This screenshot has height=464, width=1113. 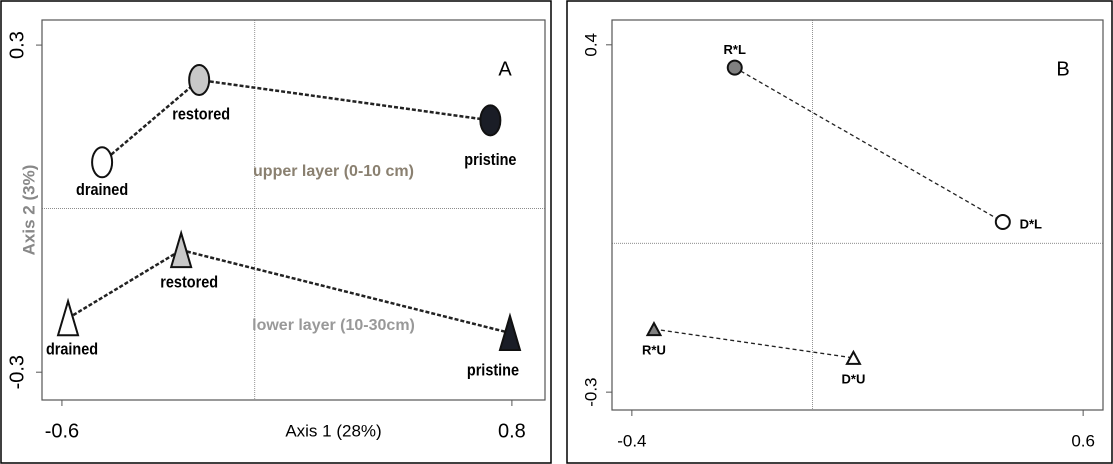 What do you see at coordinates (631, 440) in the screenshot?
I see `x-tick-label: -0.4` at bounding box center [631, 440].